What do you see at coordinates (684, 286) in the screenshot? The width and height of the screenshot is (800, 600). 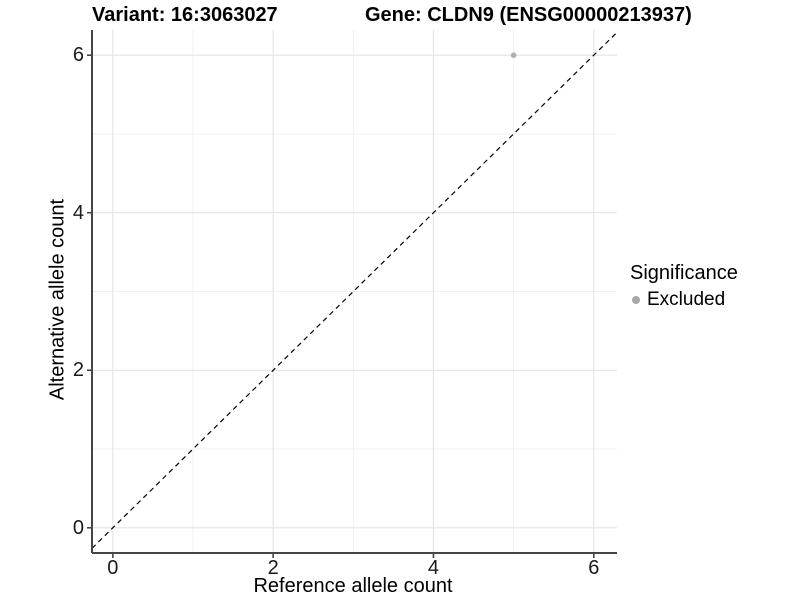 I see `legend: Significance Excluded` at bounding box center [684, 286].